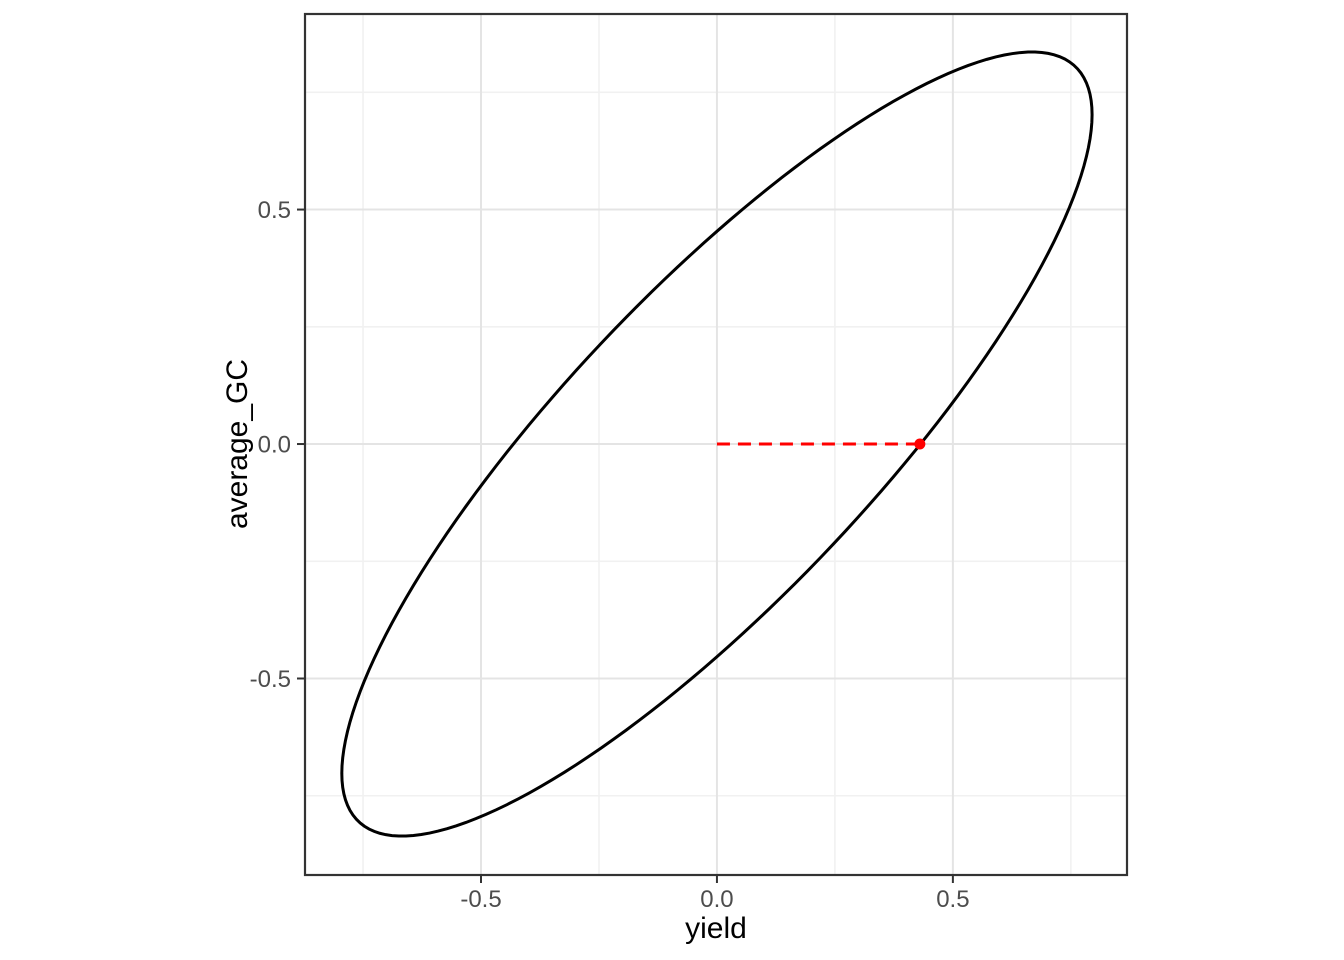  What do you see at coordinates (716, 899) in the screenshot?
I see `x-tick-label: 0.0` at bounding box center [716, 899].